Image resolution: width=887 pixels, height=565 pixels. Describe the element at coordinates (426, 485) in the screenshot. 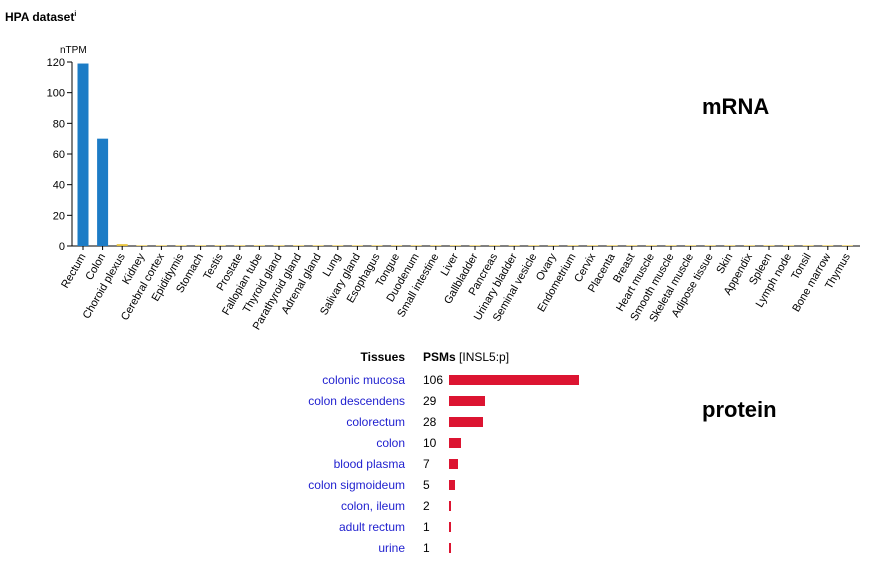

I see `psm-count: 5` at that location.